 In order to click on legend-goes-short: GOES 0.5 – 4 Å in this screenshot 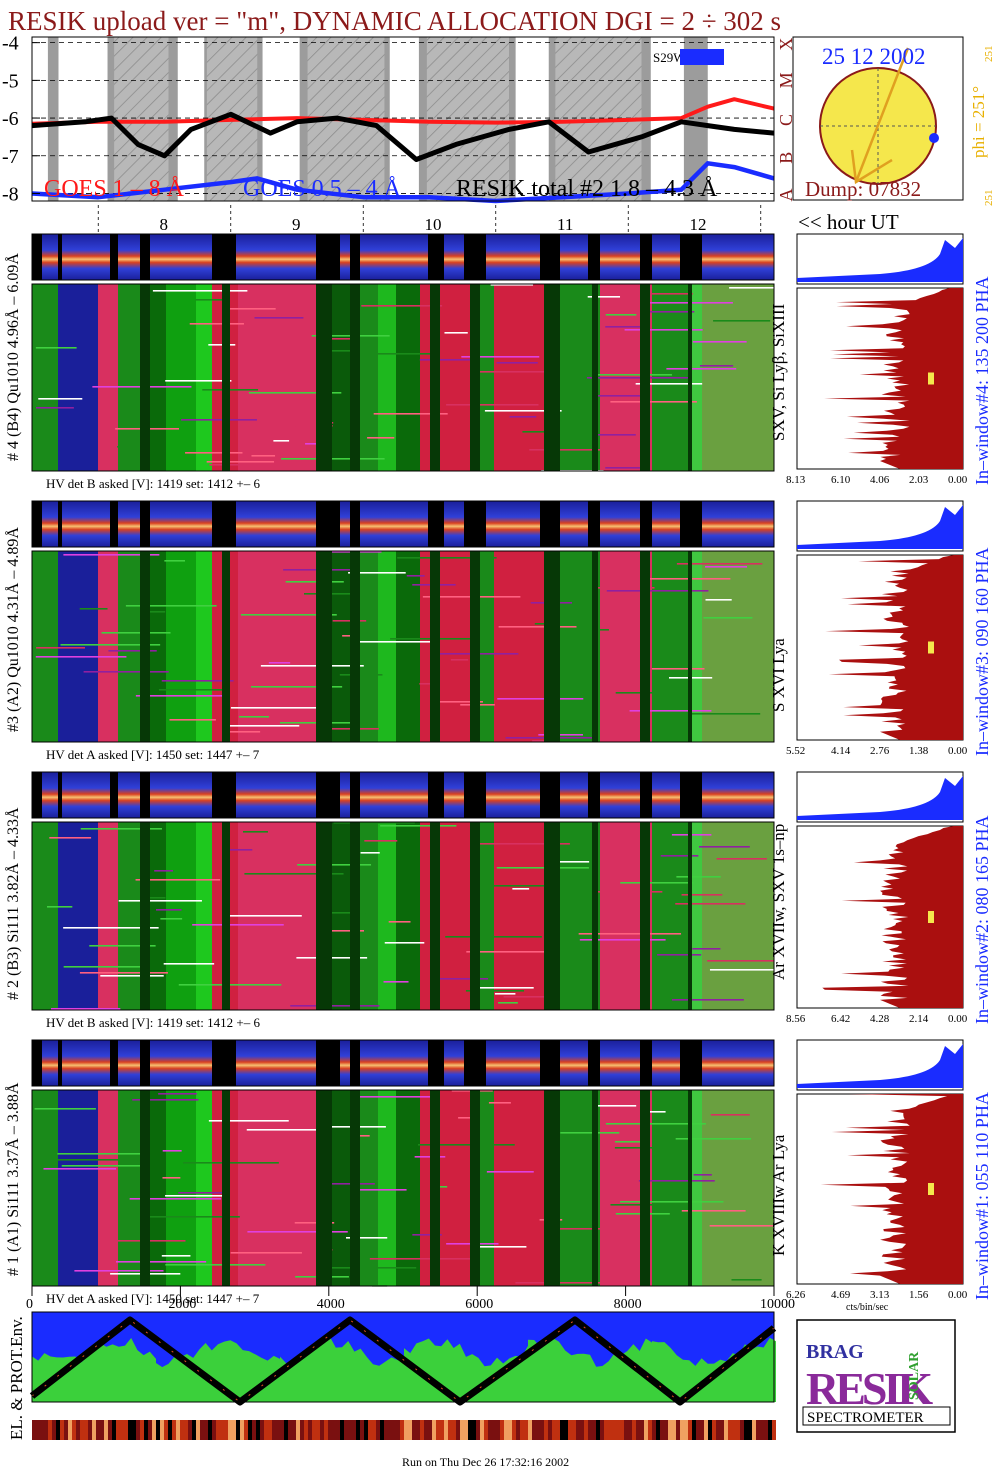, I will do `click(322, 189)`.